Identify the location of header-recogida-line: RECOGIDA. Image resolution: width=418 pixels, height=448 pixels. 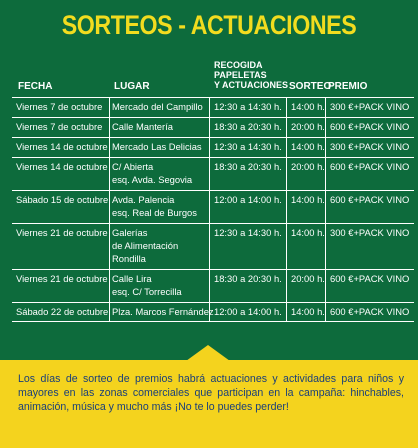
(238, 65).